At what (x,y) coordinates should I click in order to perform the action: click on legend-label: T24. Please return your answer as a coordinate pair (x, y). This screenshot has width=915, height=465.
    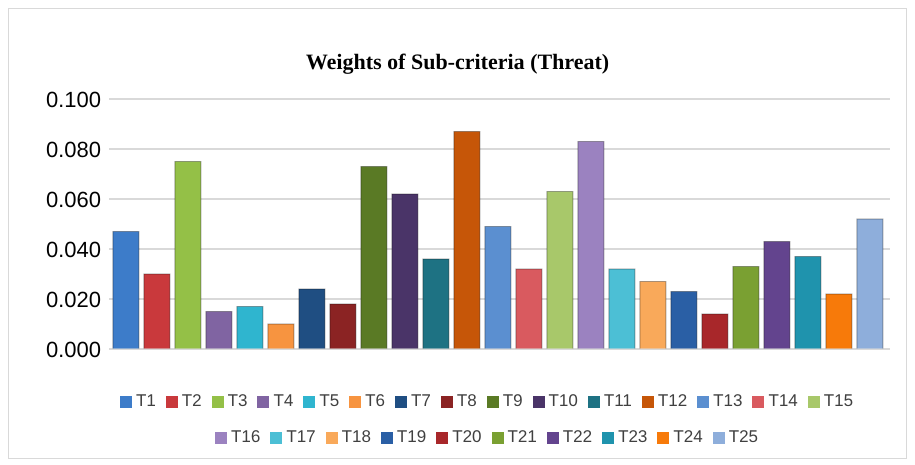
    Looking at the image, I should click on (688, 436).